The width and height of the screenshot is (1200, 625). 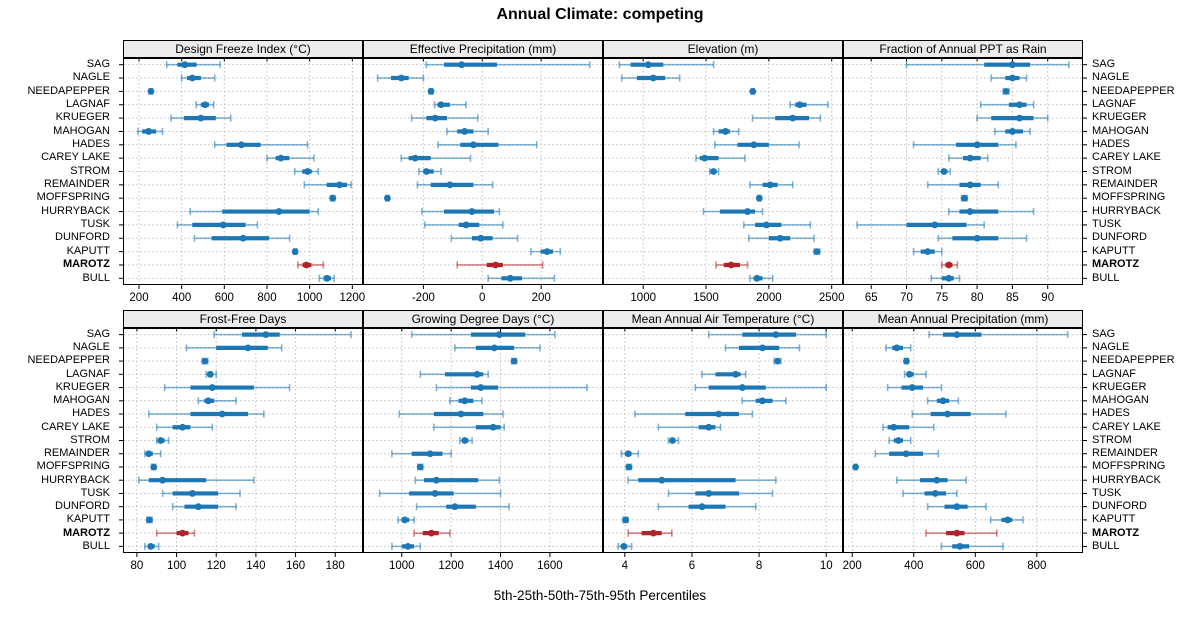 I want to click on panel-strip-frost-free-days: Frost-Free Days, so click(x=243, y=319).